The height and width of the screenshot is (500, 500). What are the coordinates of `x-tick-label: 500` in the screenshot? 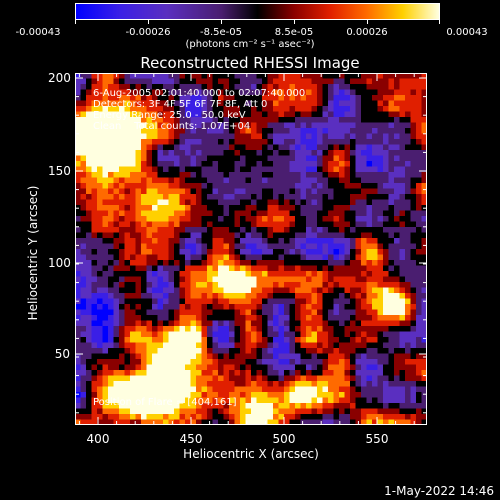 It's located at (284, 439).